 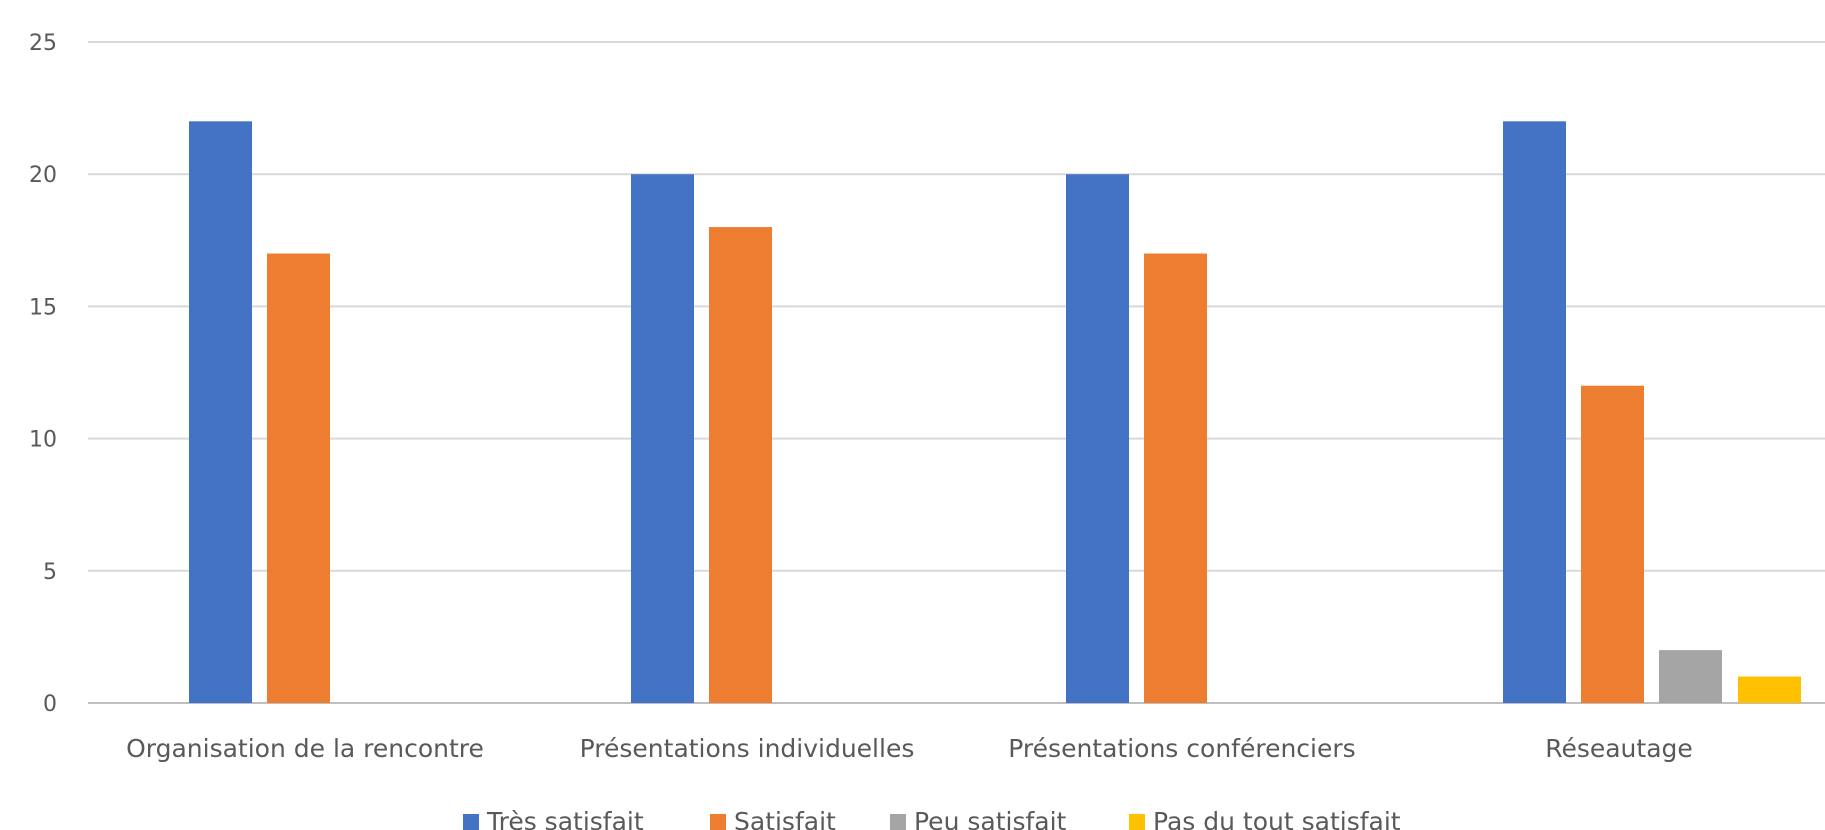 What do you see at coordinates (1690, 676) in the screenshot?
I see `bar-peu-satisfait` at bounding box center [1690, 676].